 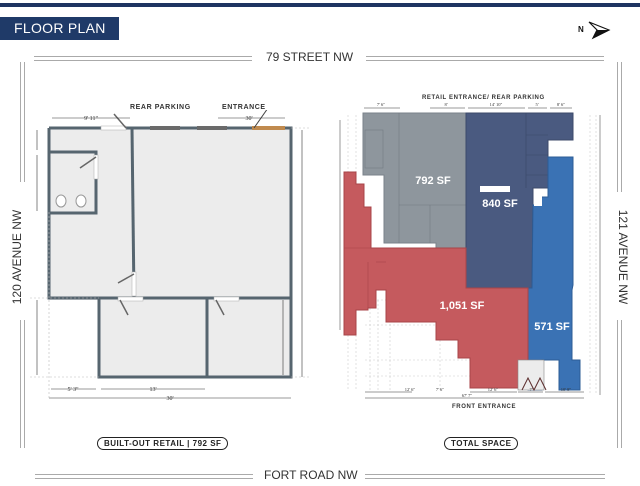 I want to click on street-line-top-left, so click(x=143, y=58).